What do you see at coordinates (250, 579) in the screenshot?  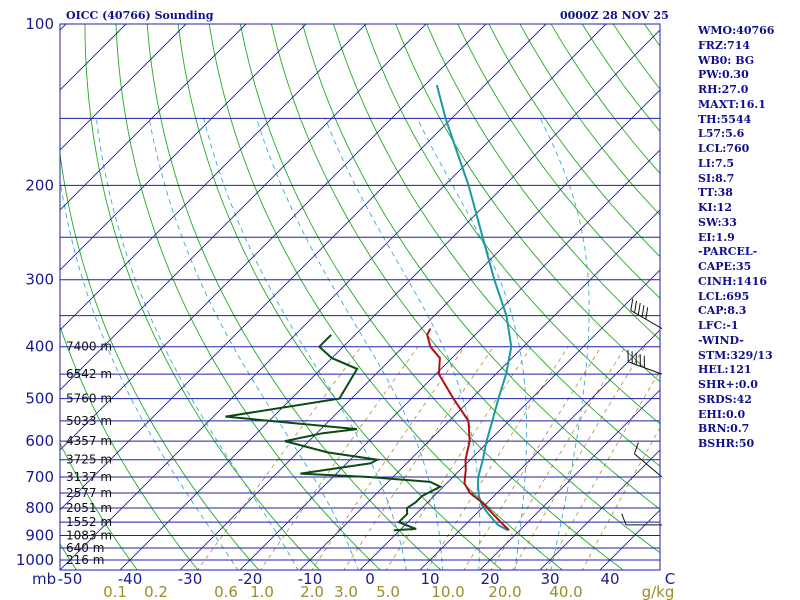 I see `temperature-tick-label: -20` at bounding box center [250, 579].